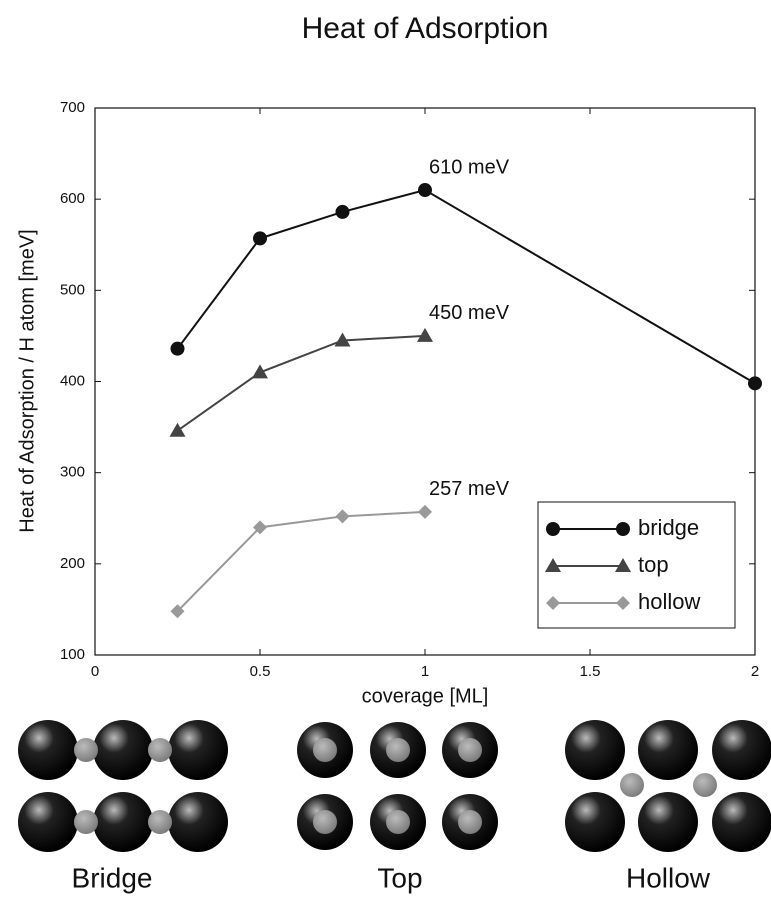  What do you see at coordinates (668, 527) in the screenshot?
I see `legend-label: bridge` at bounding box center [668, 527].